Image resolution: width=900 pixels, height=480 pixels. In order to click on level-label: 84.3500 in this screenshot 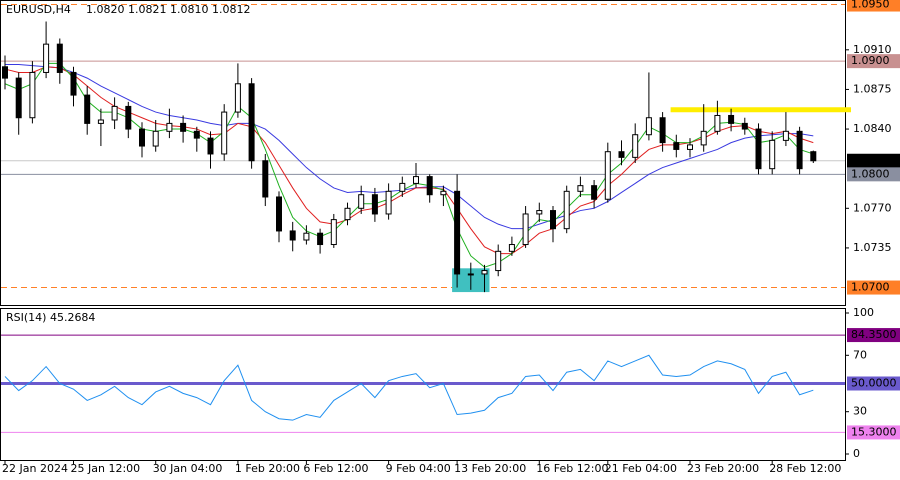, I will do `click(874, 334)`.